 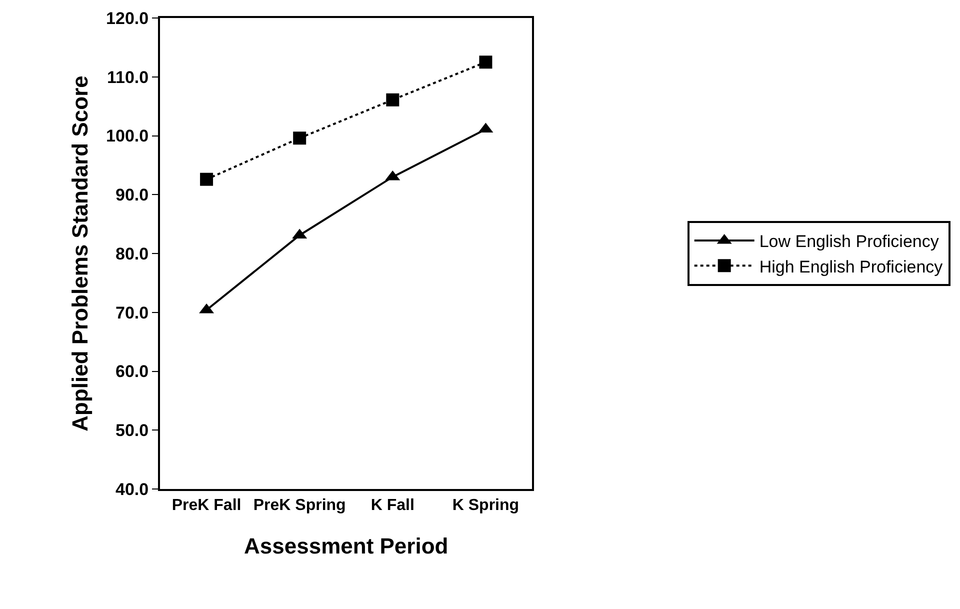 What do you see at coordinates (851, 266) in the screenshot?
I see `legend-label: High English Proficiency` at bounding box center [851, 266].